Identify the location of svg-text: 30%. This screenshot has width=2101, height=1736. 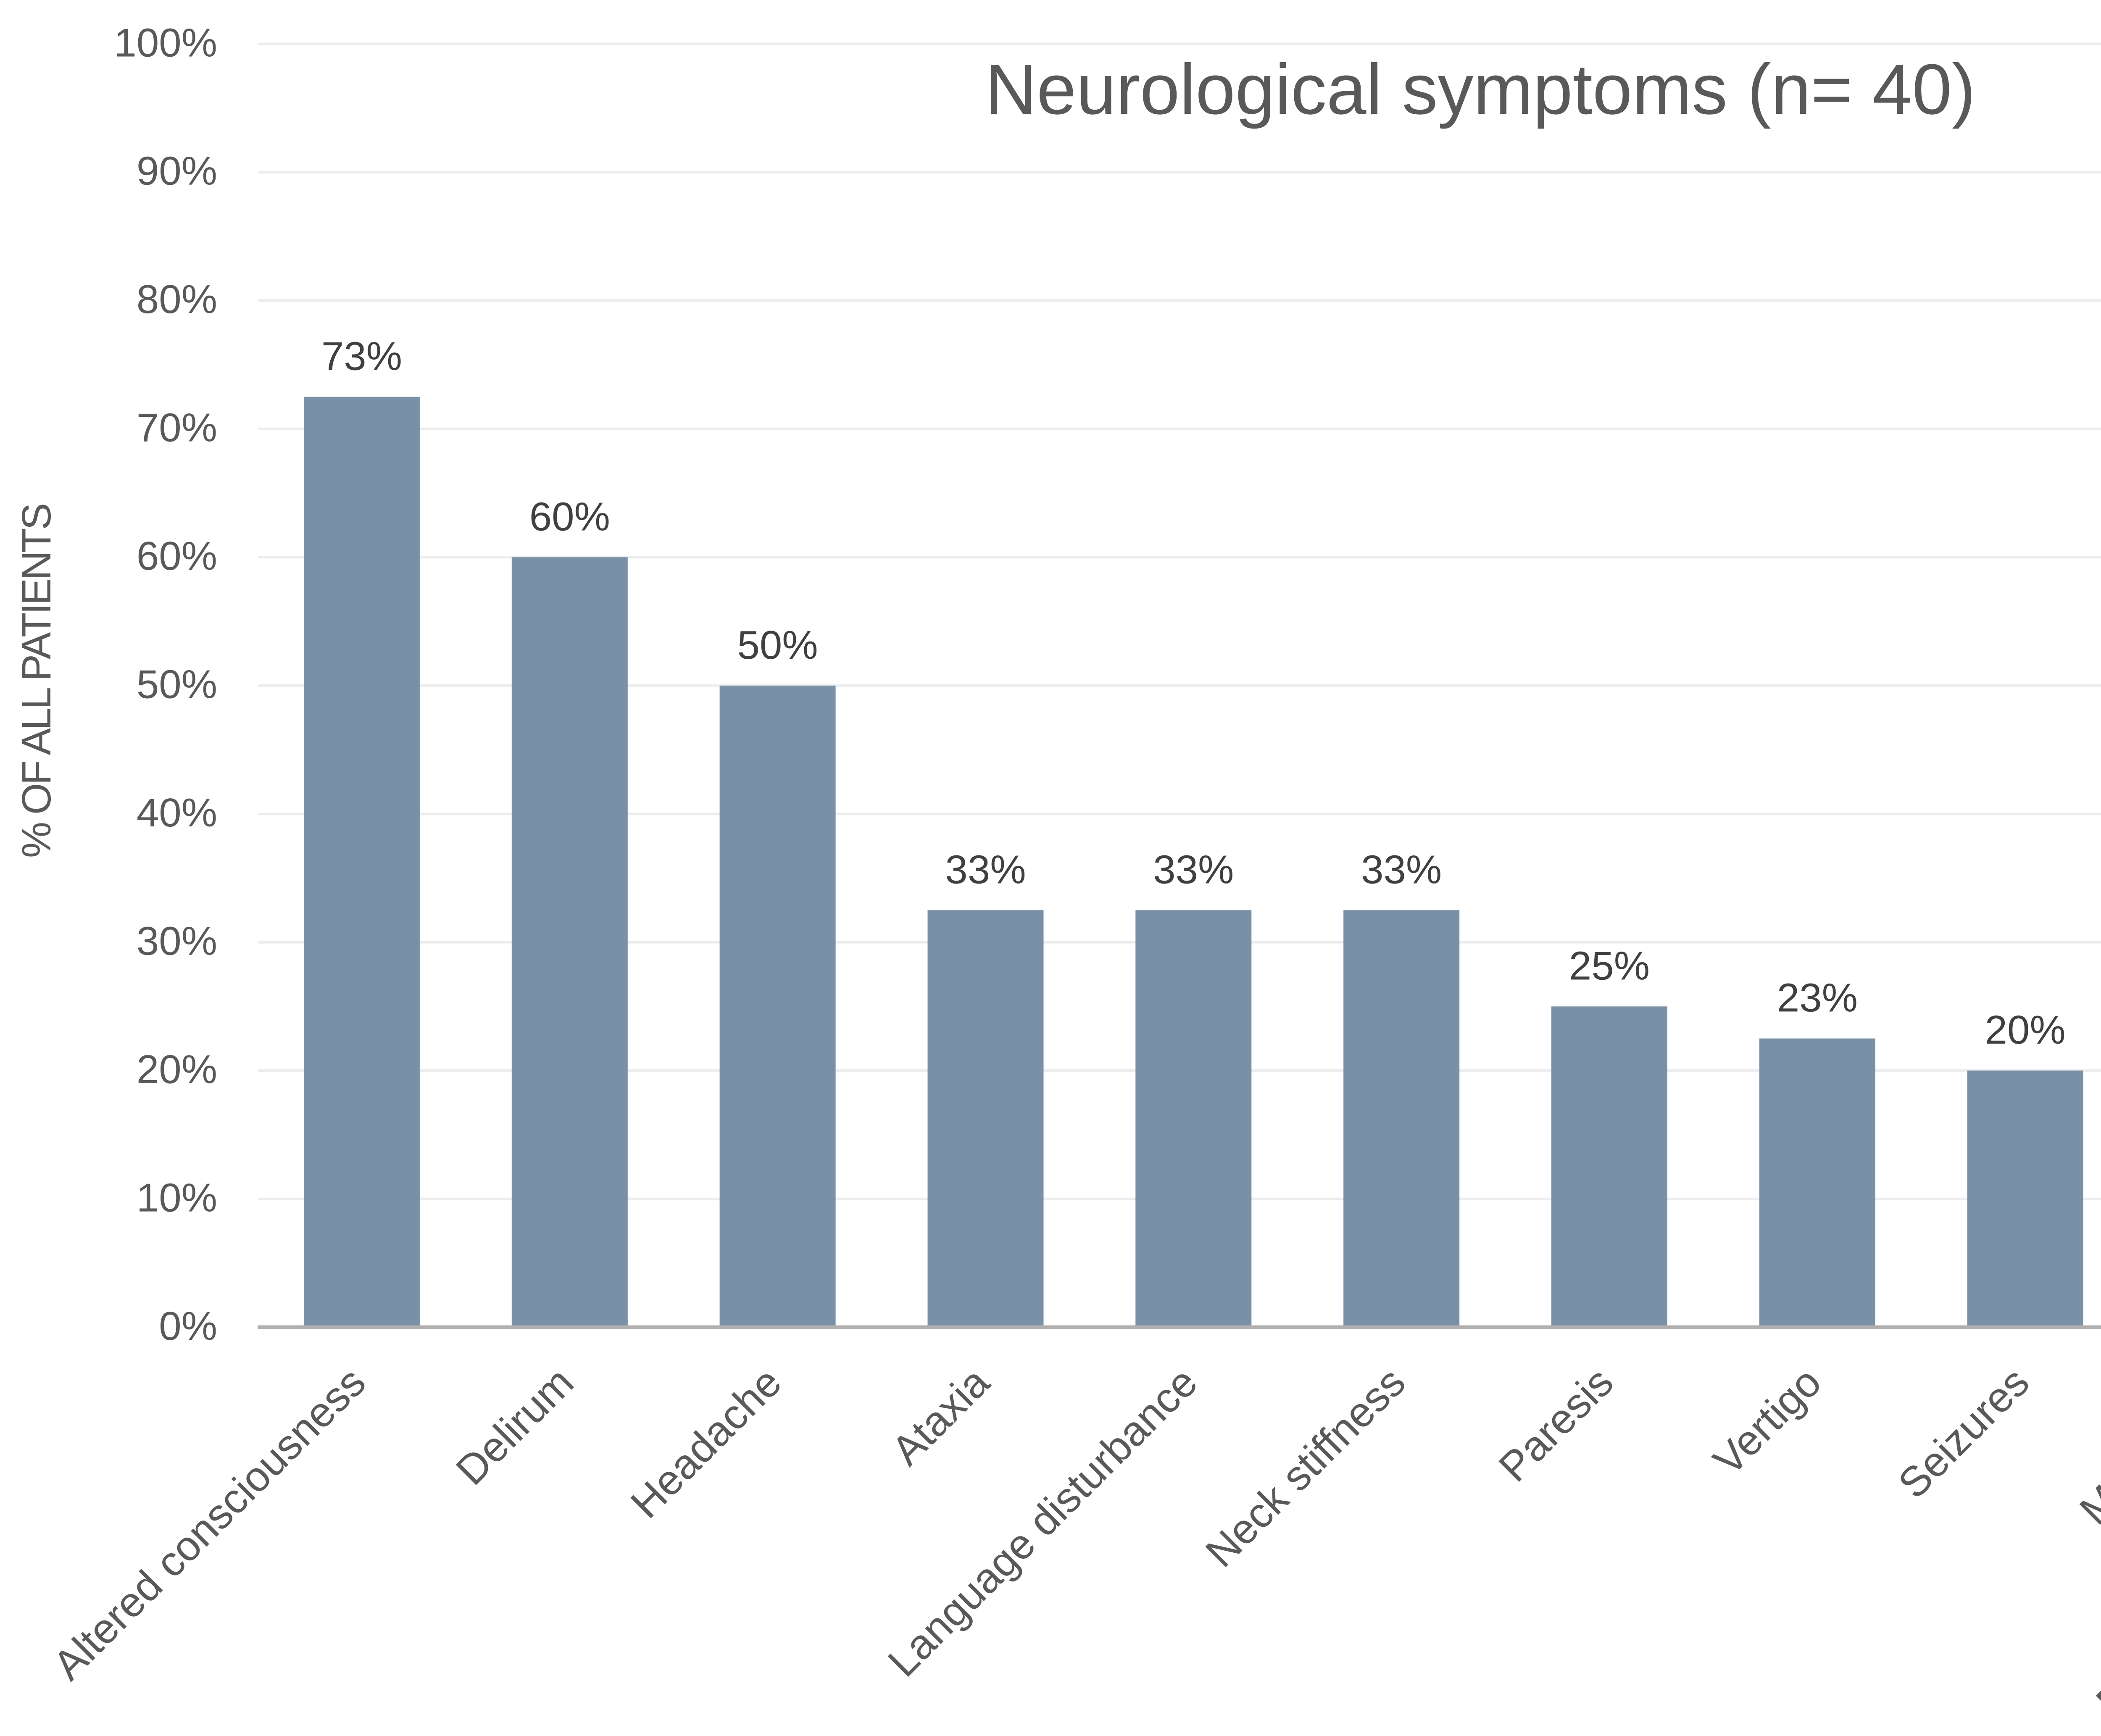
(177, 940).